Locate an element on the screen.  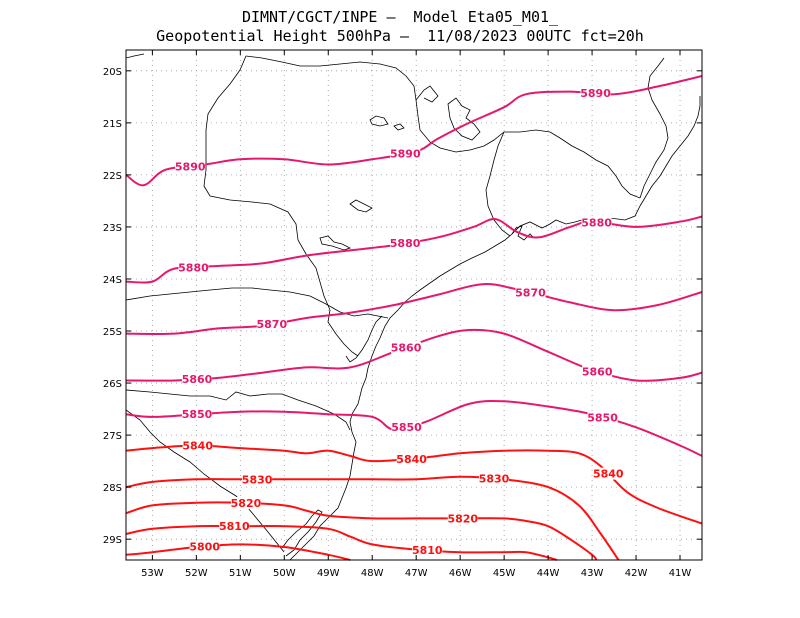
lat-tick-label: 25S is located at coordinates (112, 332).